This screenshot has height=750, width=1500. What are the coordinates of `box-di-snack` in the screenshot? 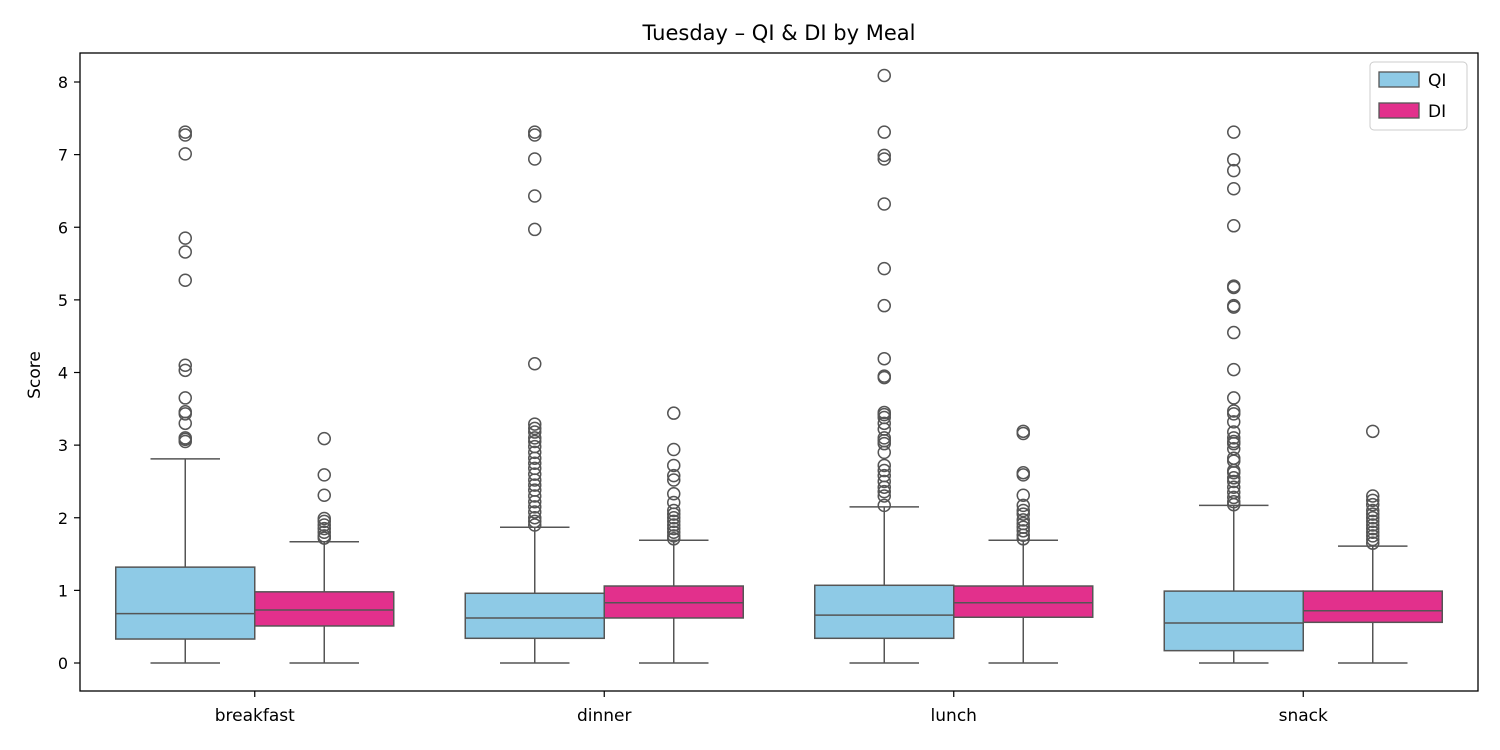 It's located at (1372, 544).